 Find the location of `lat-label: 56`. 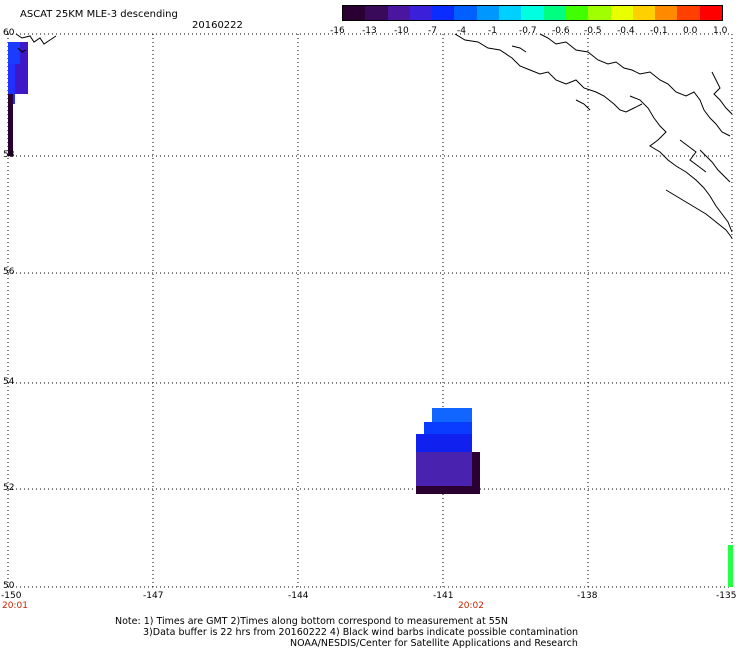

lat-label: 56 is located at coordinates (9, 272).